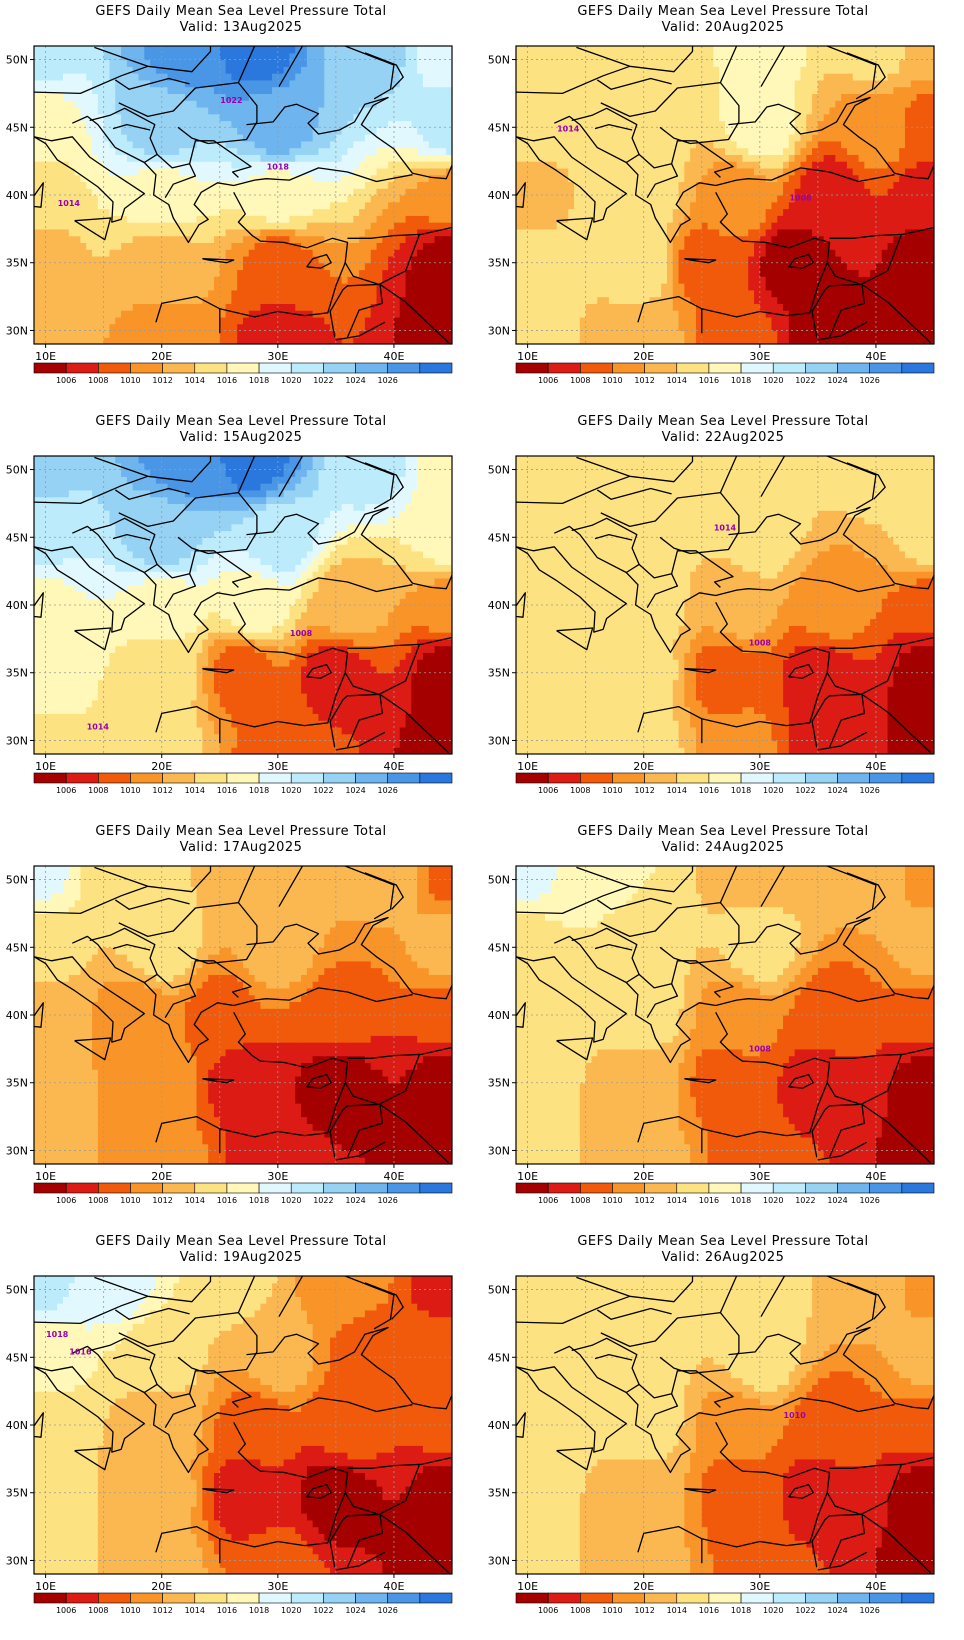 The width and height of the screenshot is (964, 1640). Describe the element at coordinates (80, 1352) in the screenshot. I see `contour-label: 1016` at that location.